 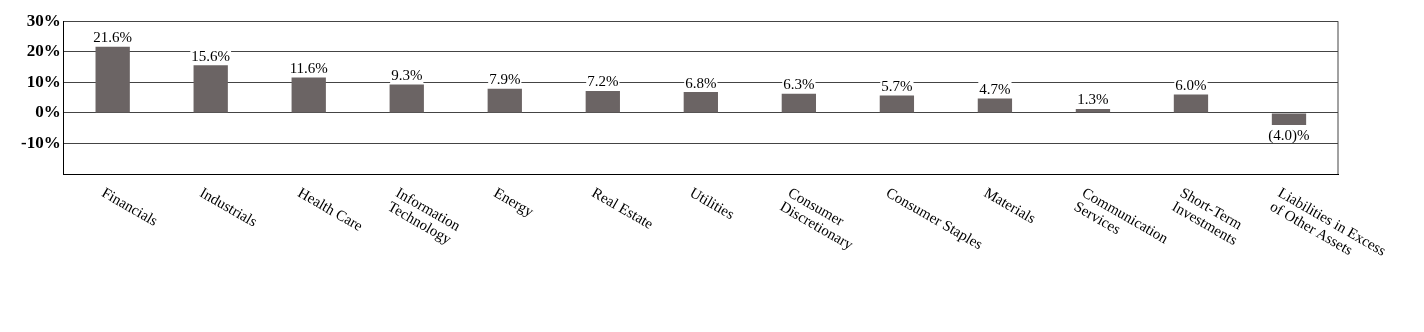 What do you see at coordinates (1093, 99) in the screenshot?
I see `data-label: 1.3%` at bounding box center [1093, 99].